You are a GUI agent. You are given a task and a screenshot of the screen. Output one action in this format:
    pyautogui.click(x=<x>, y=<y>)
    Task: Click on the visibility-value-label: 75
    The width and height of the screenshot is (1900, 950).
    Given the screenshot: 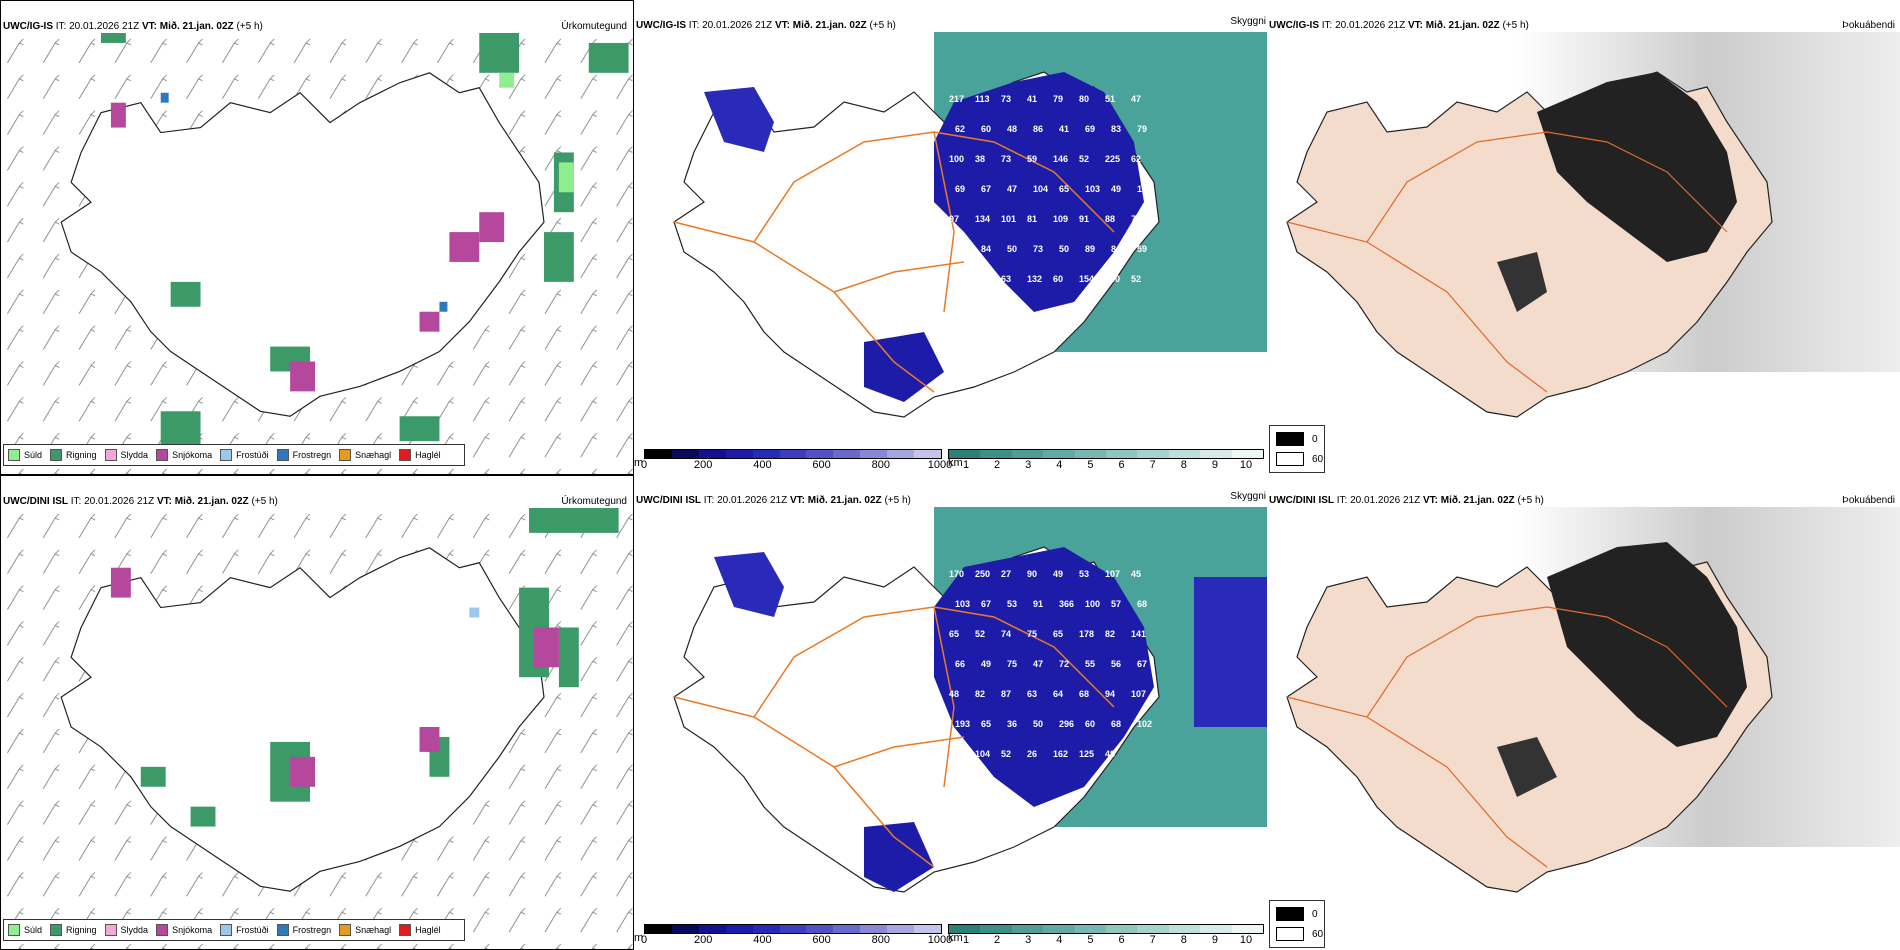 What is the action you would take?
    pyautogui.click(x=1032, y=634)
    